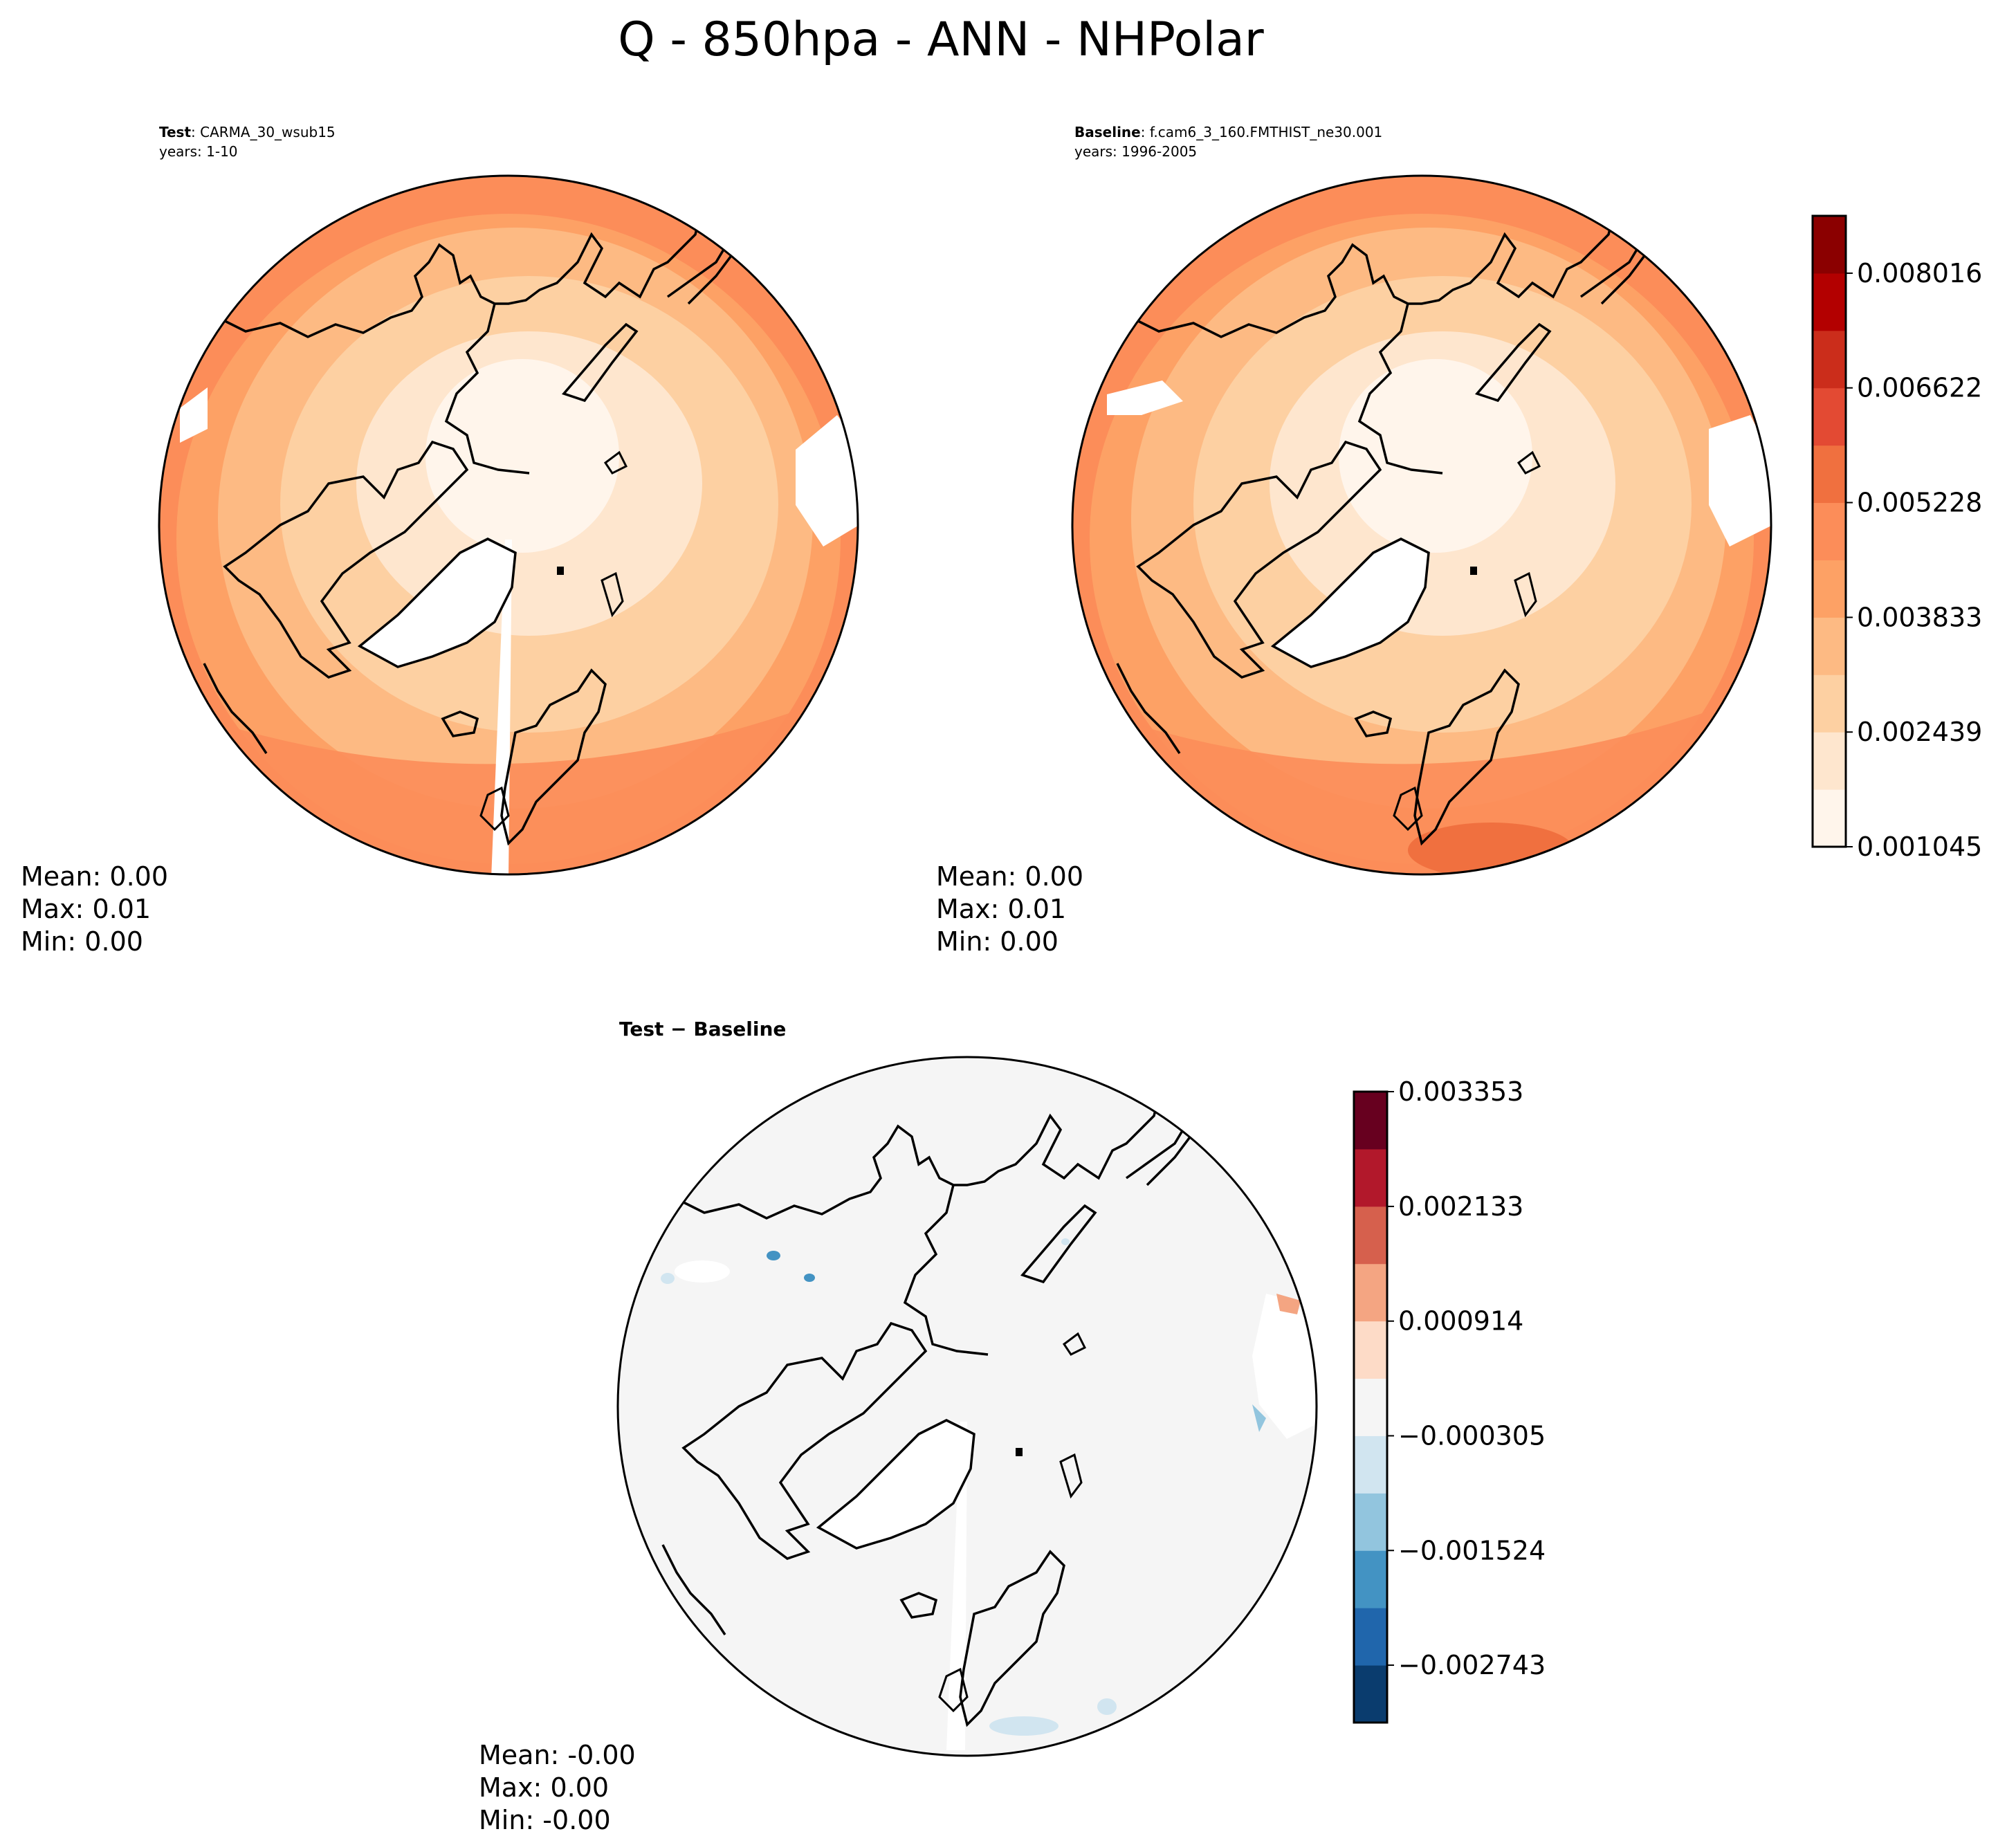 The height and width of the screenshot is (1845, 2016). I want to click on baseline-label: Baseline: f.cam6_3_160.FMTHIST_ne30.001, so click(1228, 132).